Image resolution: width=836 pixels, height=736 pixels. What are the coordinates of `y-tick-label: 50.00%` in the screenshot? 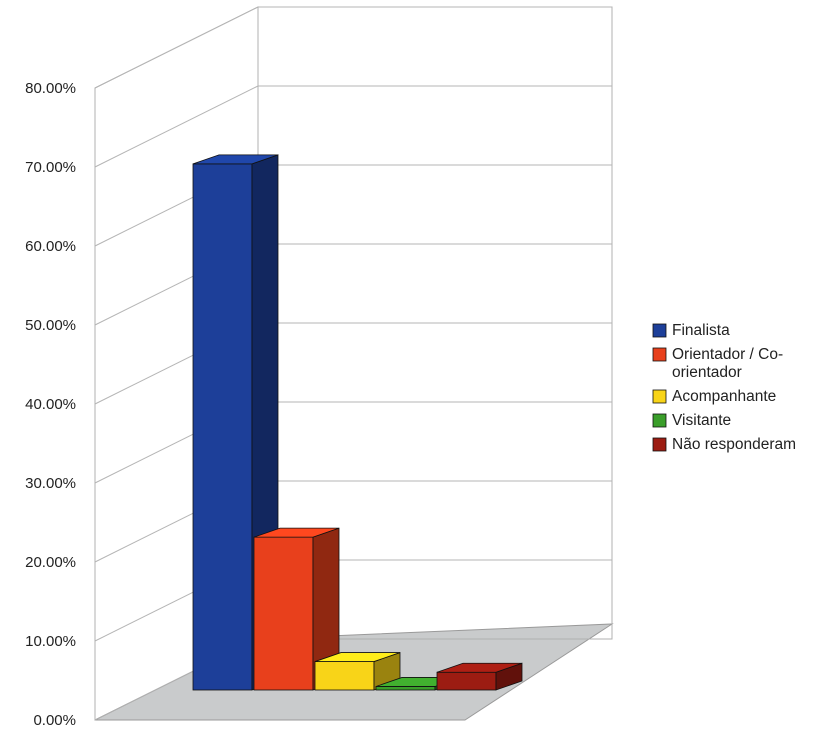 It's located at (50, 325).